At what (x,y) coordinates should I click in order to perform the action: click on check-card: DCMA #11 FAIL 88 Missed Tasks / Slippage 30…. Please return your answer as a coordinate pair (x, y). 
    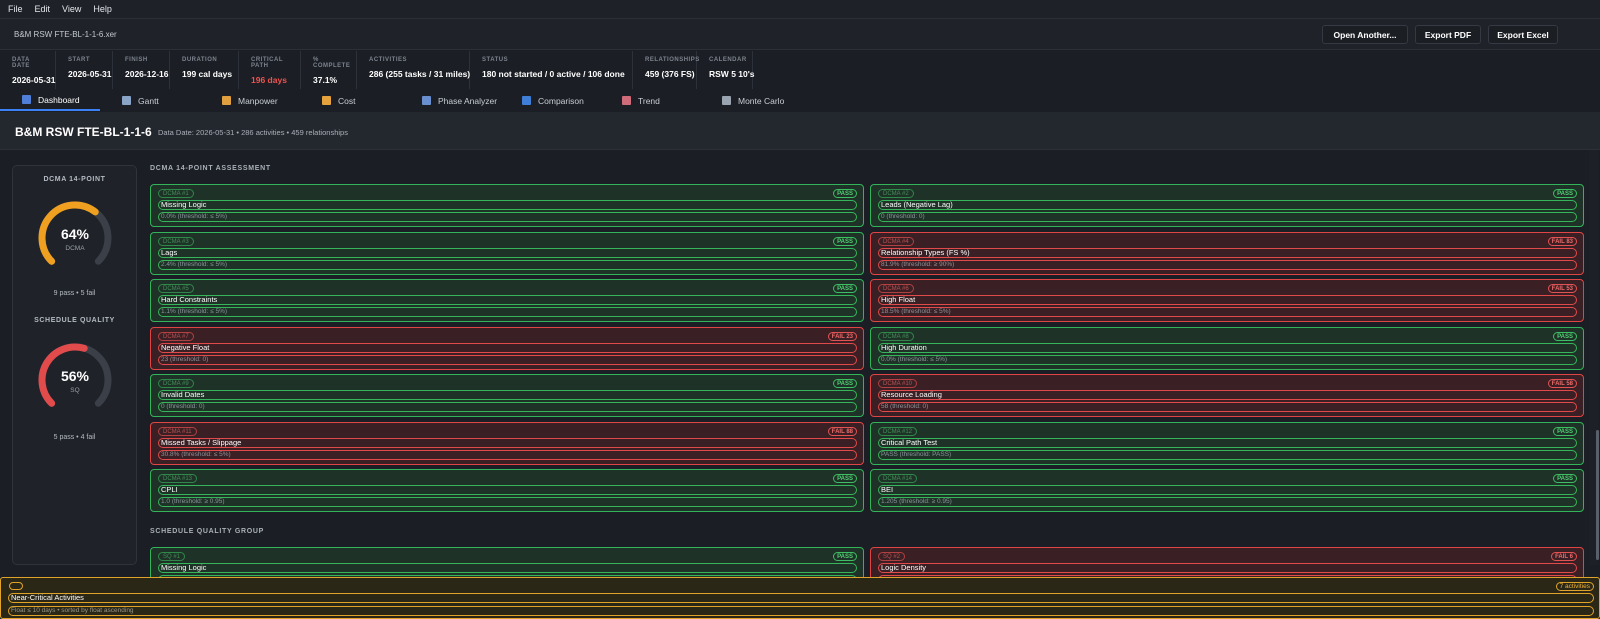
    Looking at the image, I should click on (507, 443).